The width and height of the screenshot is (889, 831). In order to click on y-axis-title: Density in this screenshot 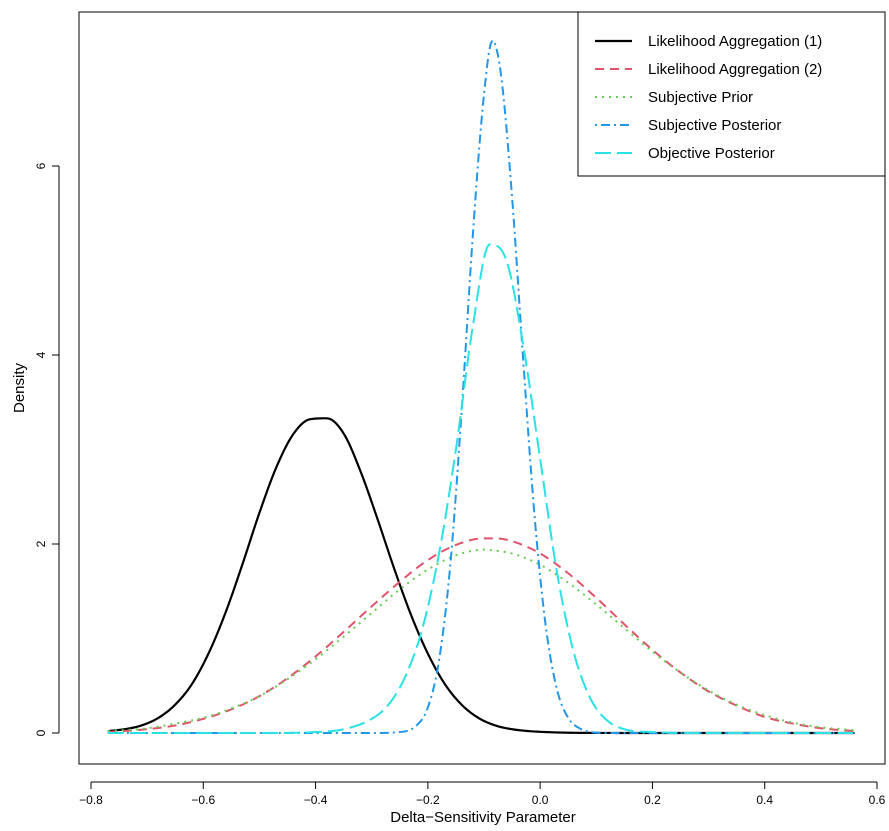, I will do `click(19, 387)`.